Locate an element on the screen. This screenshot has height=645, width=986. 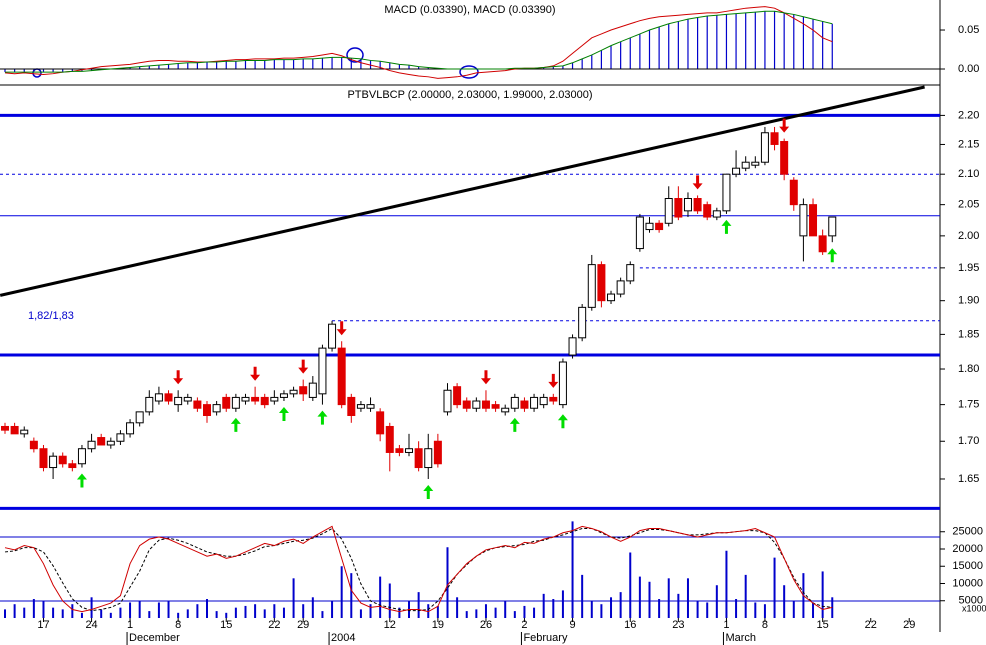
y-tick-label: 15000 is located at coordinates (967, 566).